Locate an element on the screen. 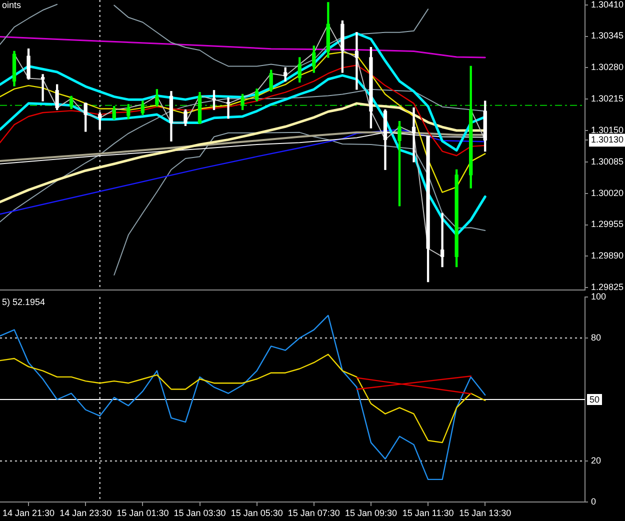 The width and height of the screenshot is (625, 521). y-tick-label: 1.30410 is located at coordinates (607, 5).